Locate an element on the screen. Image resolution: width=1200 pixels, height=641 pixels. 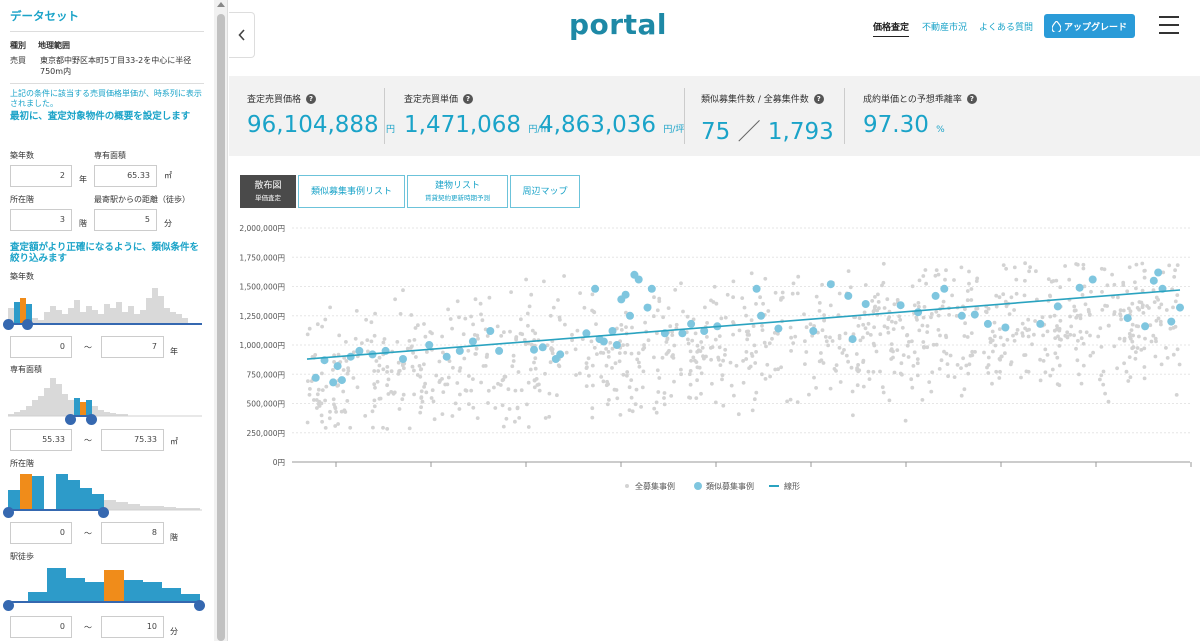
logo: portal is located at coordinates (618, 24).